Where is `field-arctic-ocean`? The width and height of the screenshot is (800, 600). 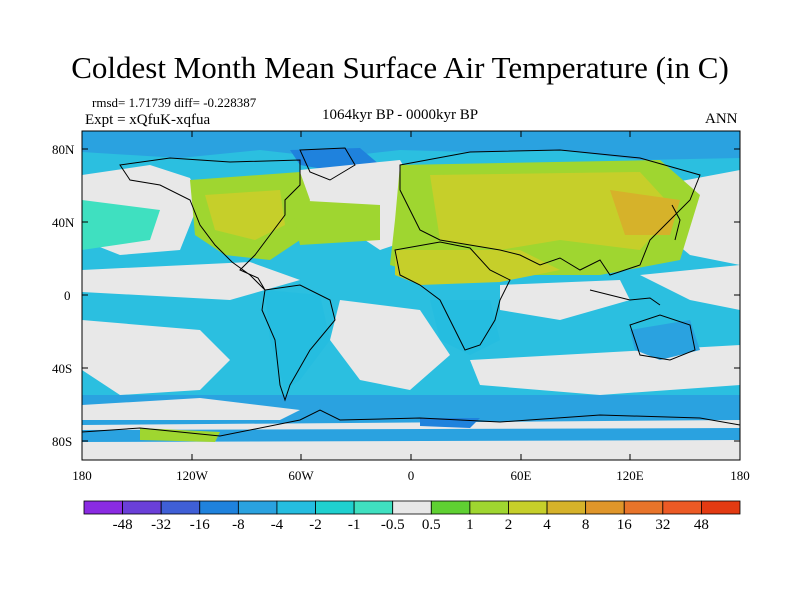 field-arctic-ocean is located at coordinates (411, 145).